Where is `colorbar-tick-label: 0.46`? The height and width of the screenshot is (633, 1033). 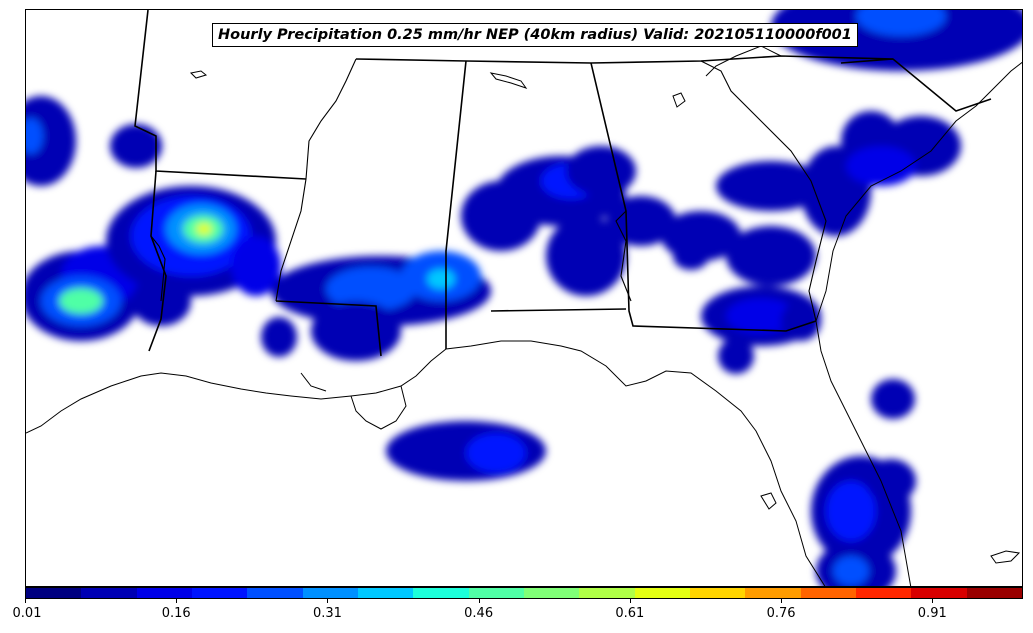
colorbar-tick-label: 0.46 is located at coordinates (479, 613).